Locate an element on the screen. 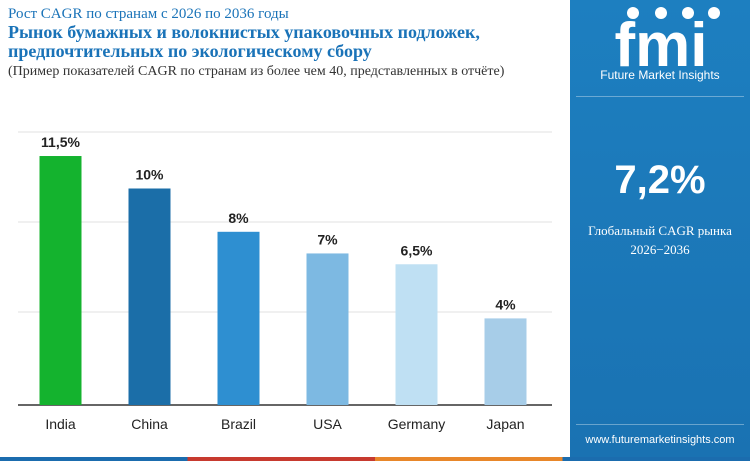  x-tick-label-usa: USA is located at coordinates (327, 424).